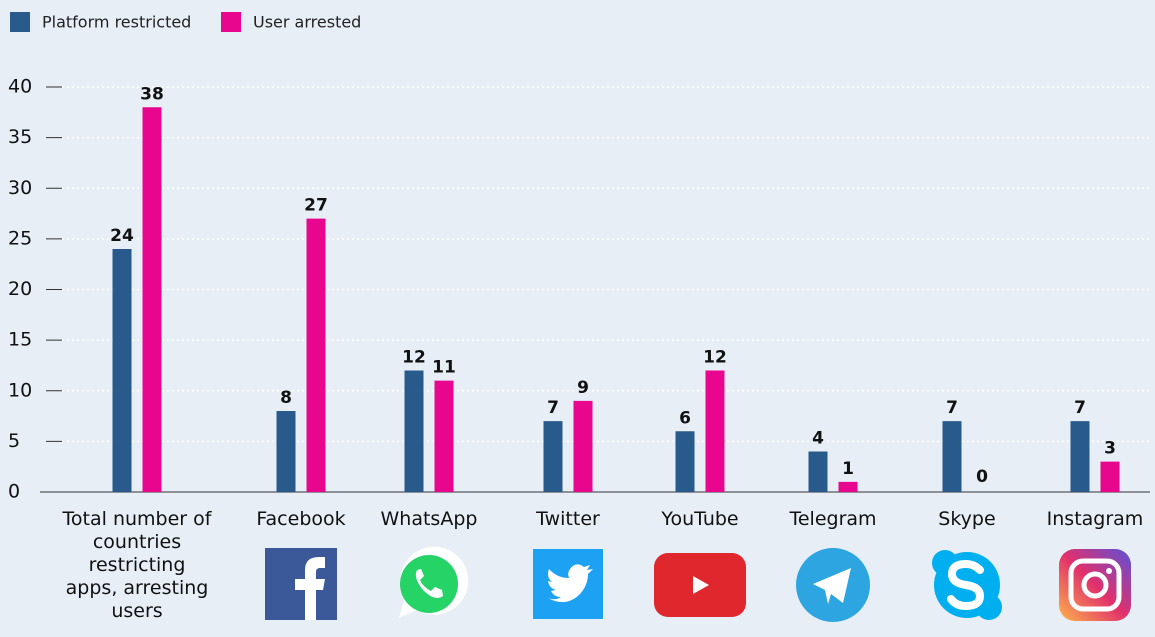  Describe the element at coordinates (583, 388) in the screenshot. I see `data-label: 9` at that location.